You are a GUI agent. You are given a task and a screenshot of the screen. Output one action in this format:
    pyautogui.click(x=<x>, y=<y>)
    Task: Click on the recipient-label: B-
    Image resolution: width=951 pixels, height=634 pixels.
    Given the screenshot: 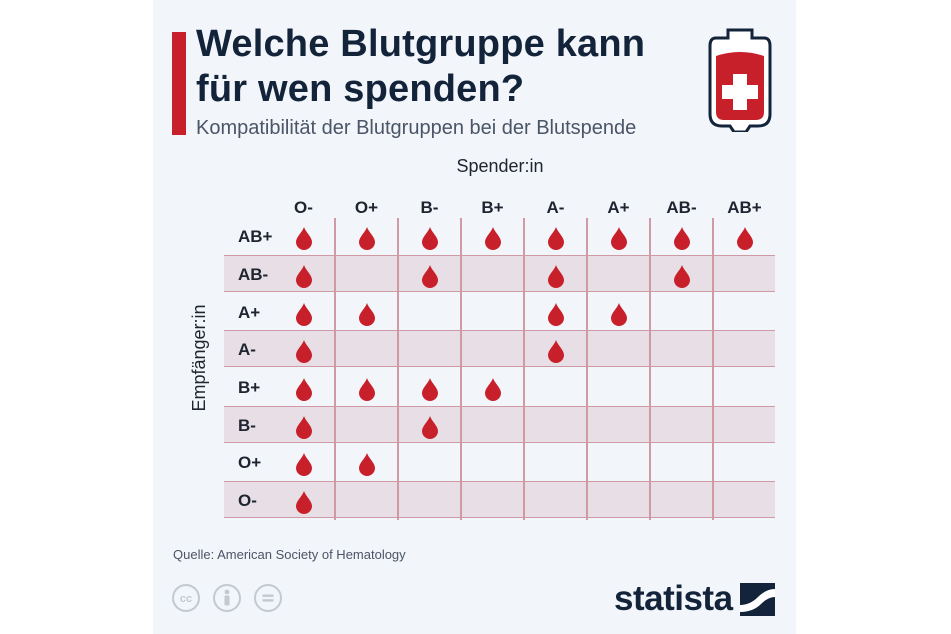 What is the action you would take?
    pyautogui.click(x=247, y=425)
    